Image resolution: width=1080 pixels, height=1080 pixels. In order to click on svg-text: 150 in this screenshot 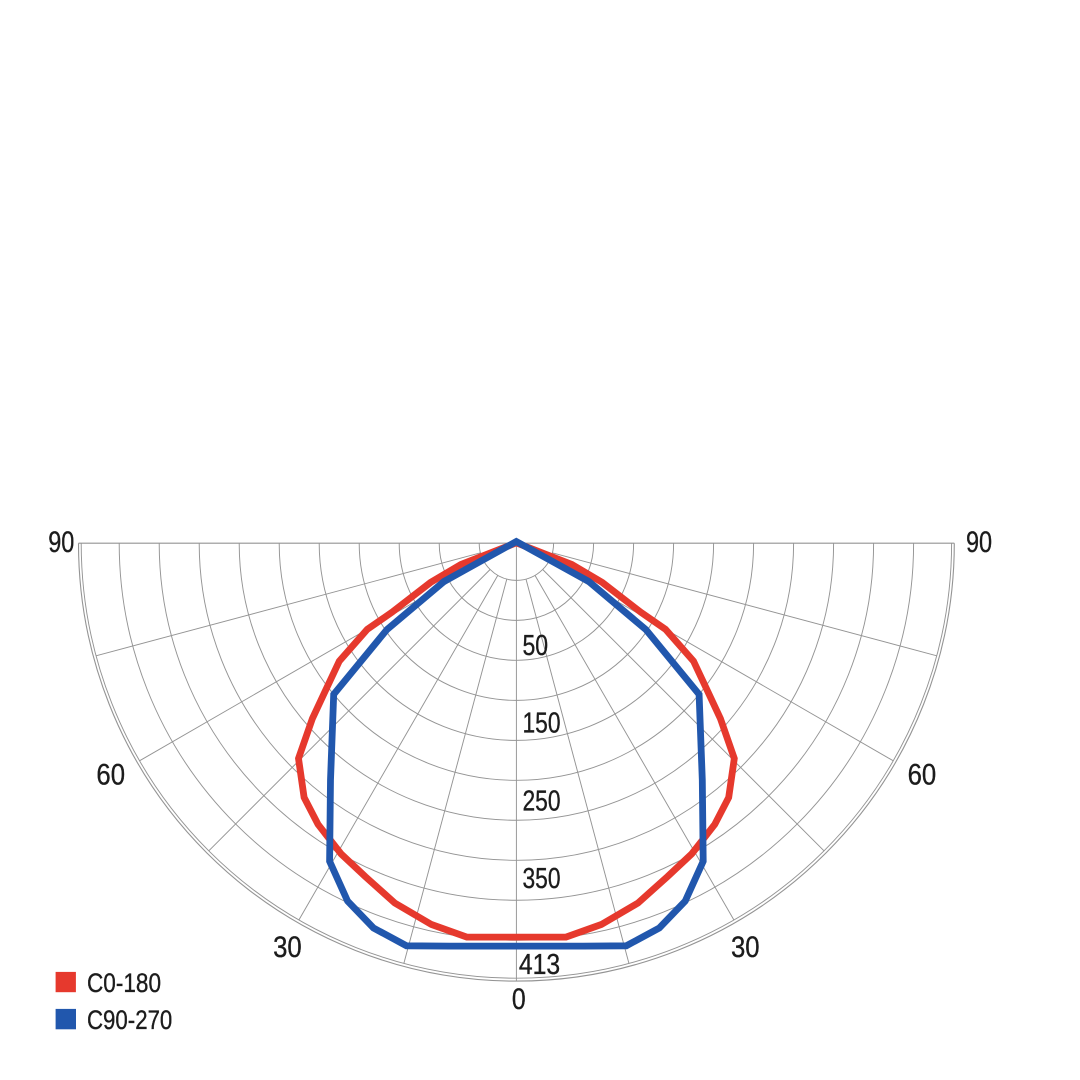, I will do `click(542, 723)`.